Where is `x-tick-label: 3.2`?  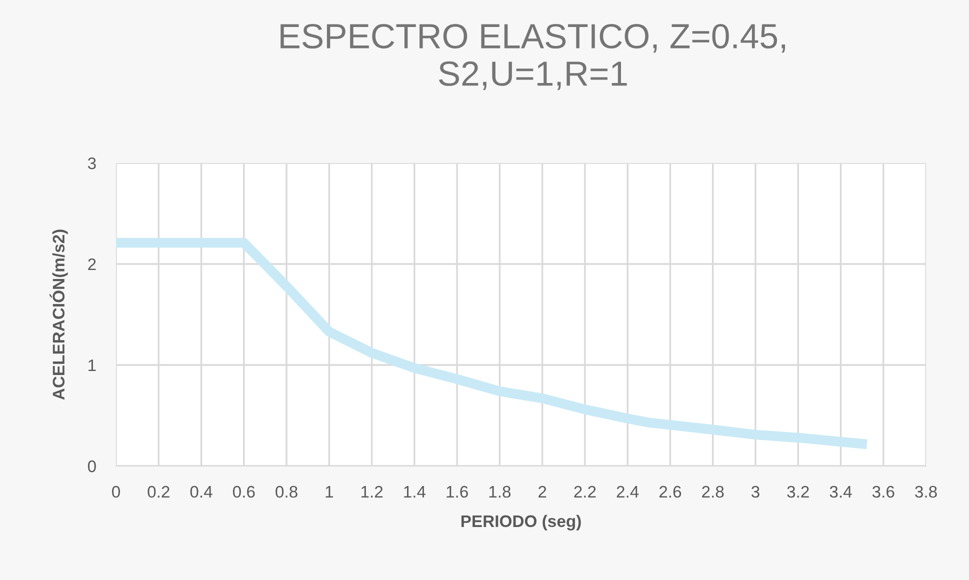 x-tick-label: 3.2 is located at coordinates (798, 492).